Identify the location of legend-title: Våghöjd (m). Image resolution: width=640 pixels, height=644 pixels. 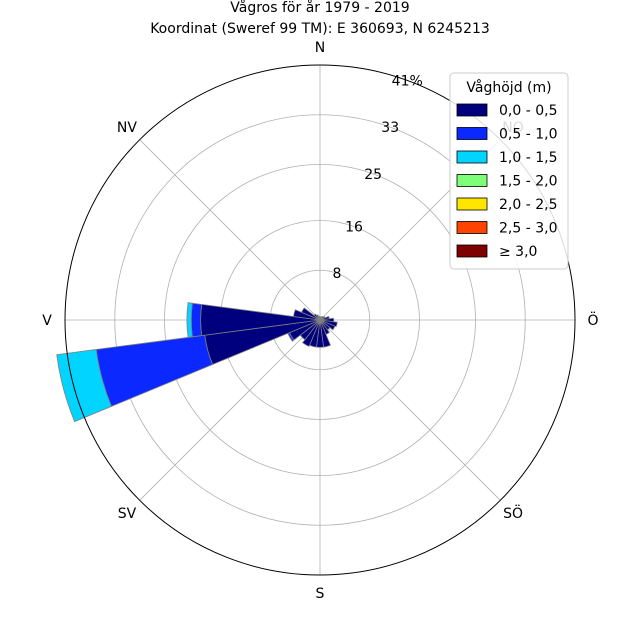
(508, 87).